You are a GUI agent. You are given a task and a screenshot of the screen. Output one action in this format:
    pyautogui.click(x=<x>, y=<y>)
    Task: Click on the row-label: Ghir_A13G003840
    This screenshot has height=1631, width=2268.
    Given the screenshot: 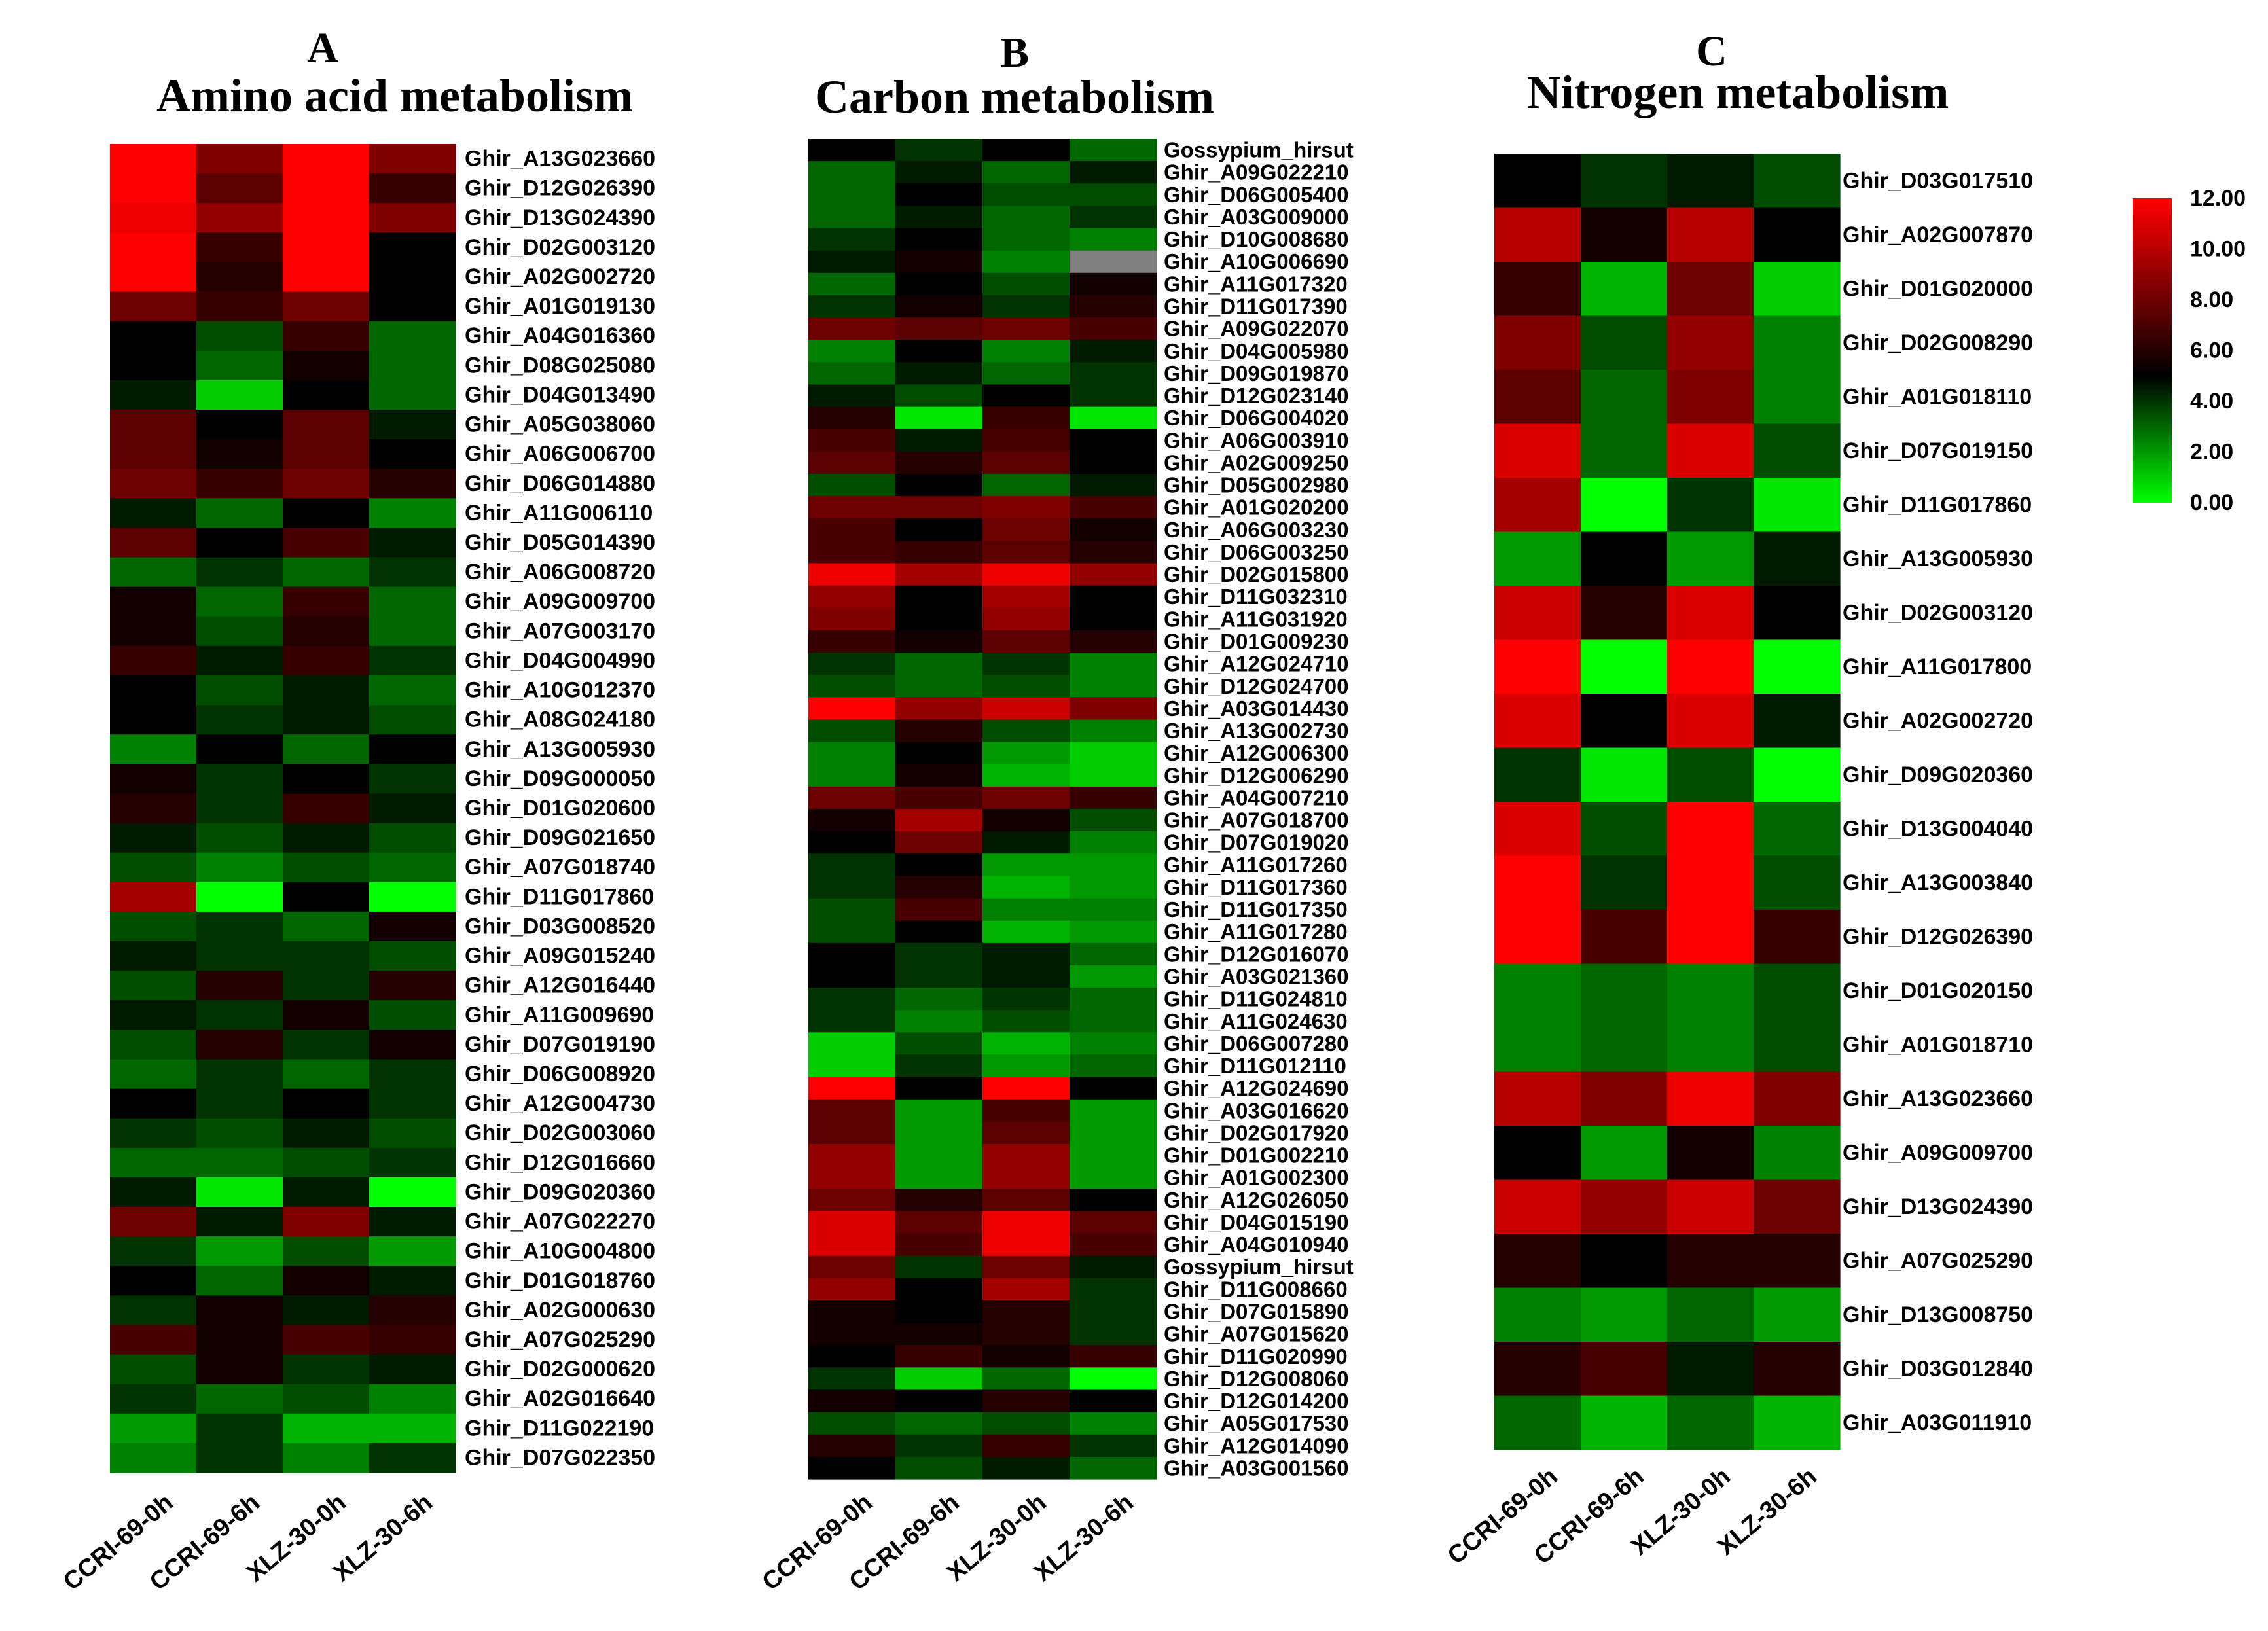 What is the action you would take?
    pyautogui.click(x=1938, y=882)
    